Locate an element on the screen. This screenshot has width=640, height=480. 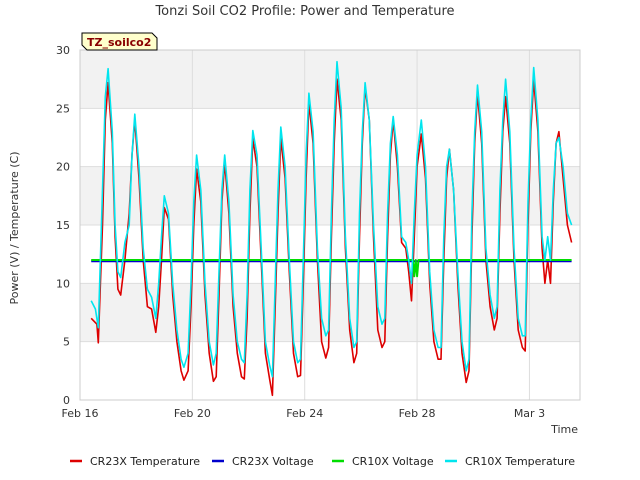
y-tick-label: 15 is located at coordinates (63, 225).